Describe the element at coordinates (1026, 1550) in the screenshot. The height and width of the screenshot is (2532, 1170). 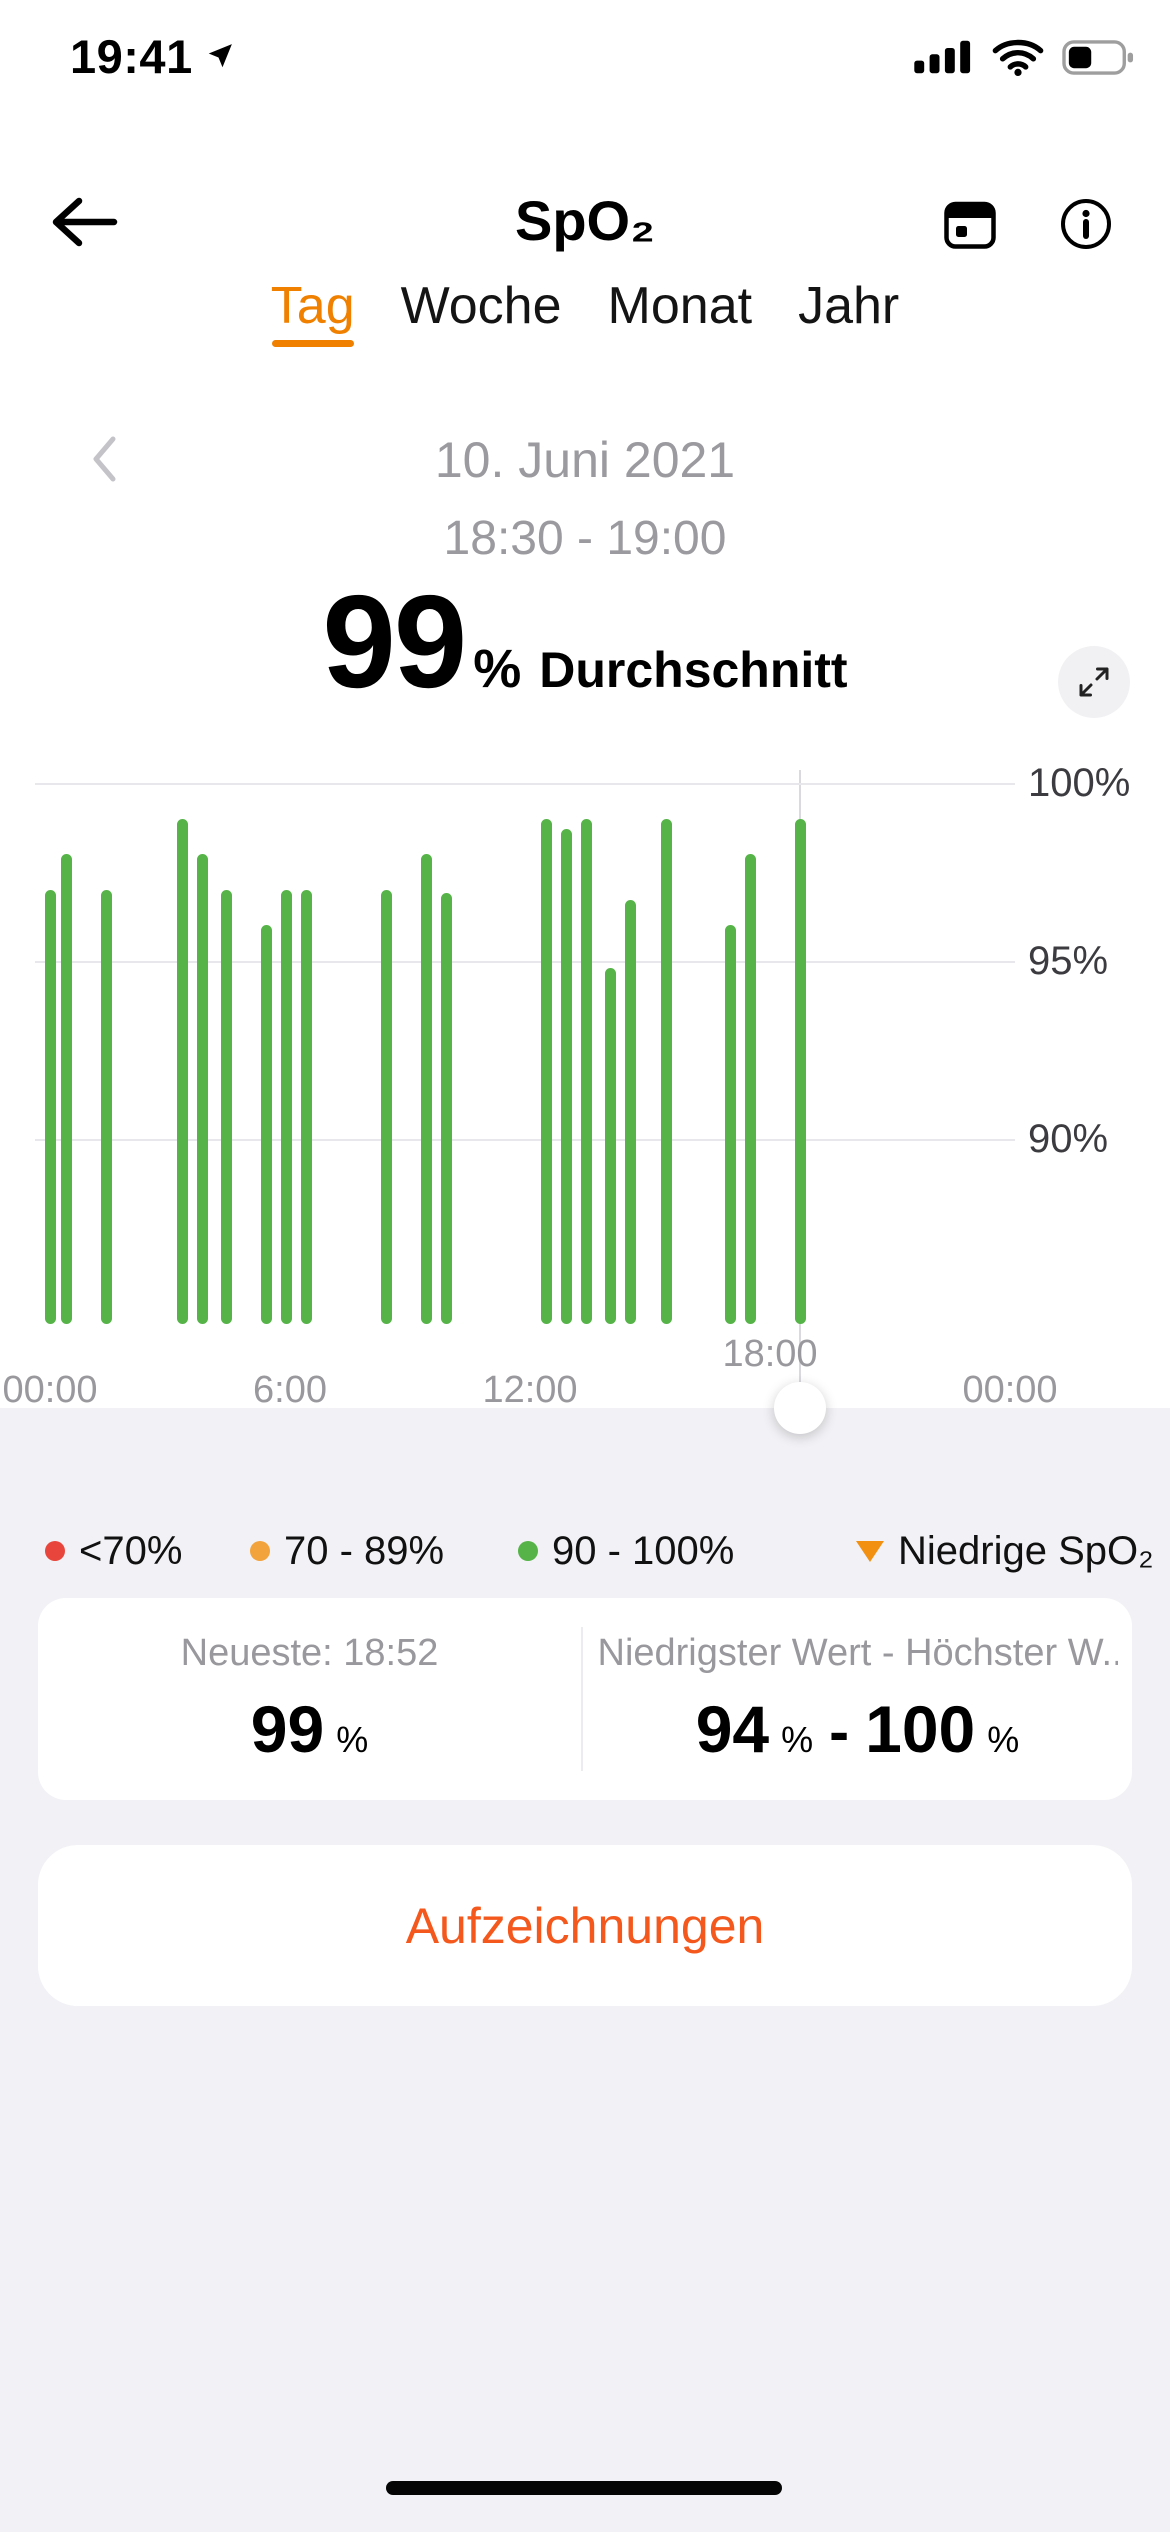
I see `legend-label: Niedrige SpO₂` at that location.